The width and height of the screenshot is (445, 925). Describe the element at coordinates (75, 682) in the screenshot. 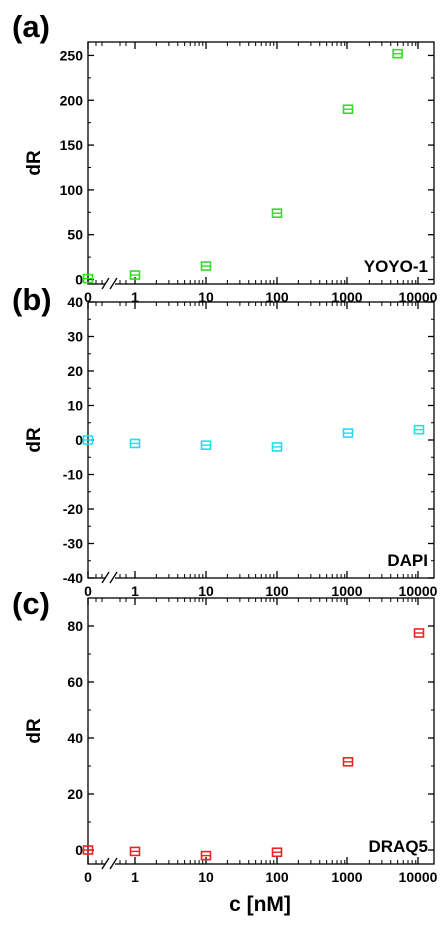

I see `y-tick-label: 60` at that location.